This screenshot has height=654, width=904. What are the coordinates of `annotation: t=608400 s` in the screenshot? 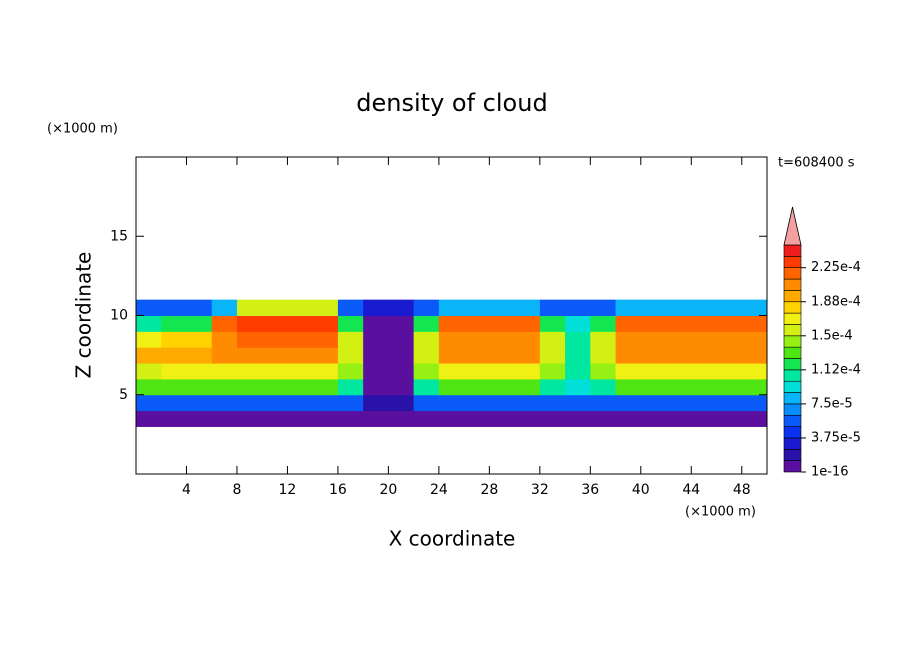 It's located at (816, 163).